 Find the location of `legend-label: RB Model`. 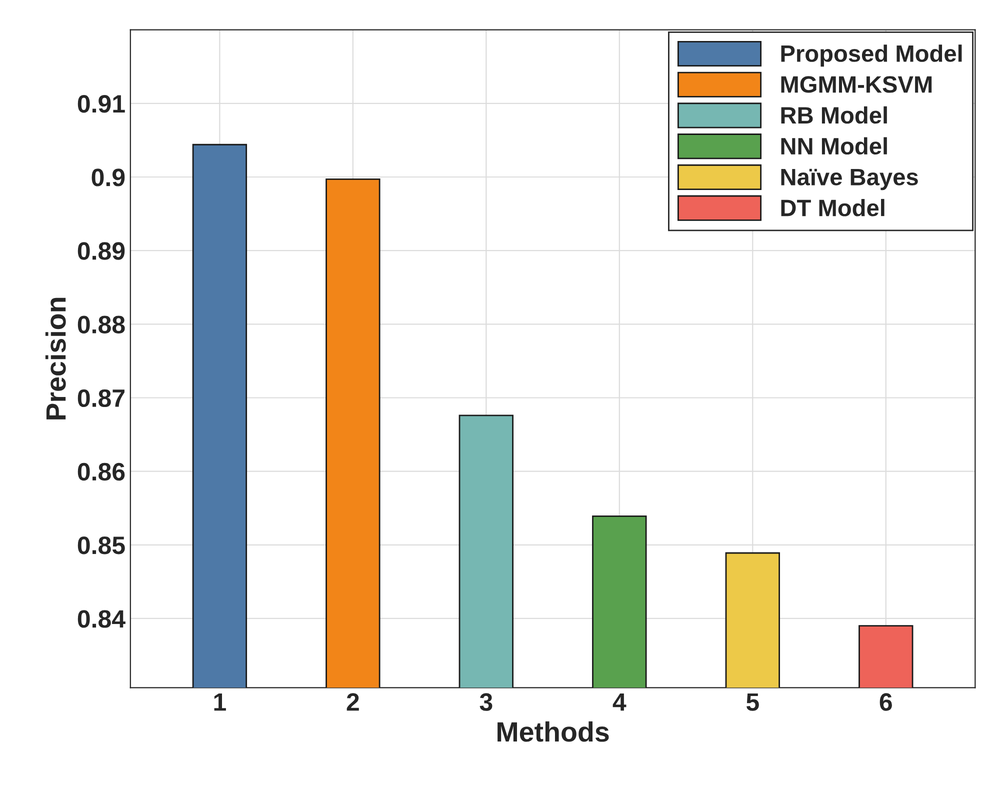

legend-label: RB Model is located at coordinates (834, 115).